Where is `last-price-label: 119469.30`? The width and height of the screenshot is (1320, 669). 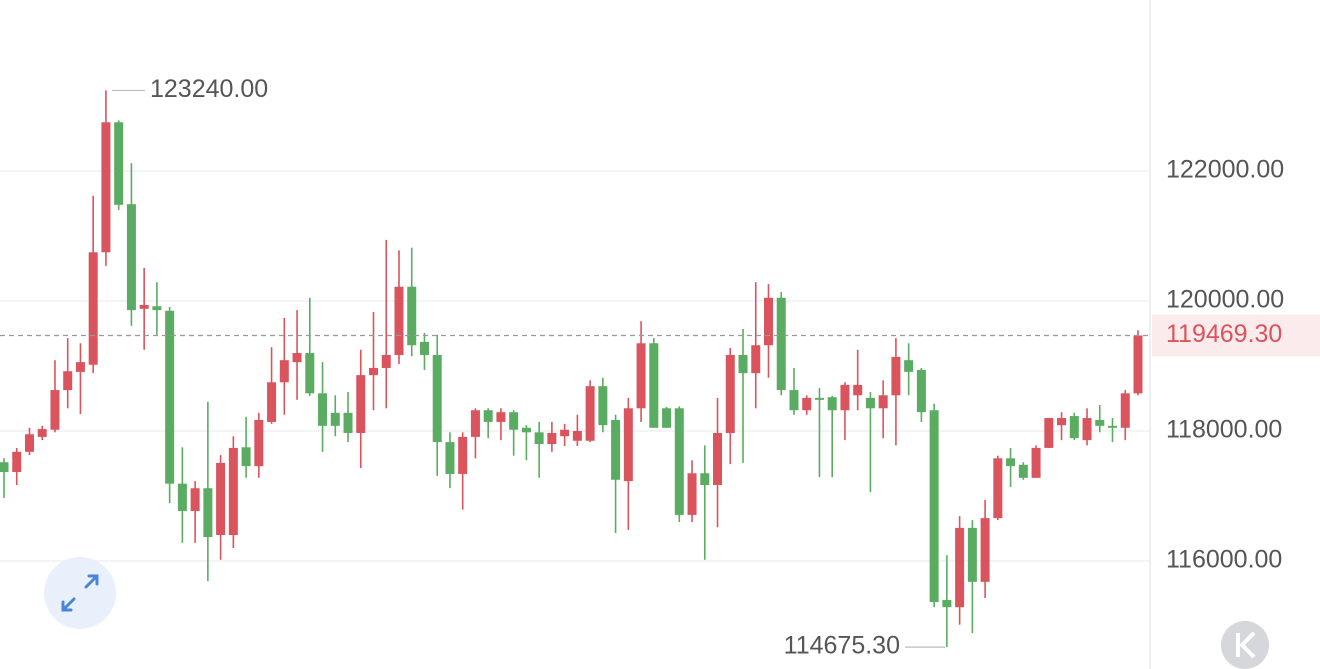
last-price-label: 119469.30 is located at coordinates (1224, 334).